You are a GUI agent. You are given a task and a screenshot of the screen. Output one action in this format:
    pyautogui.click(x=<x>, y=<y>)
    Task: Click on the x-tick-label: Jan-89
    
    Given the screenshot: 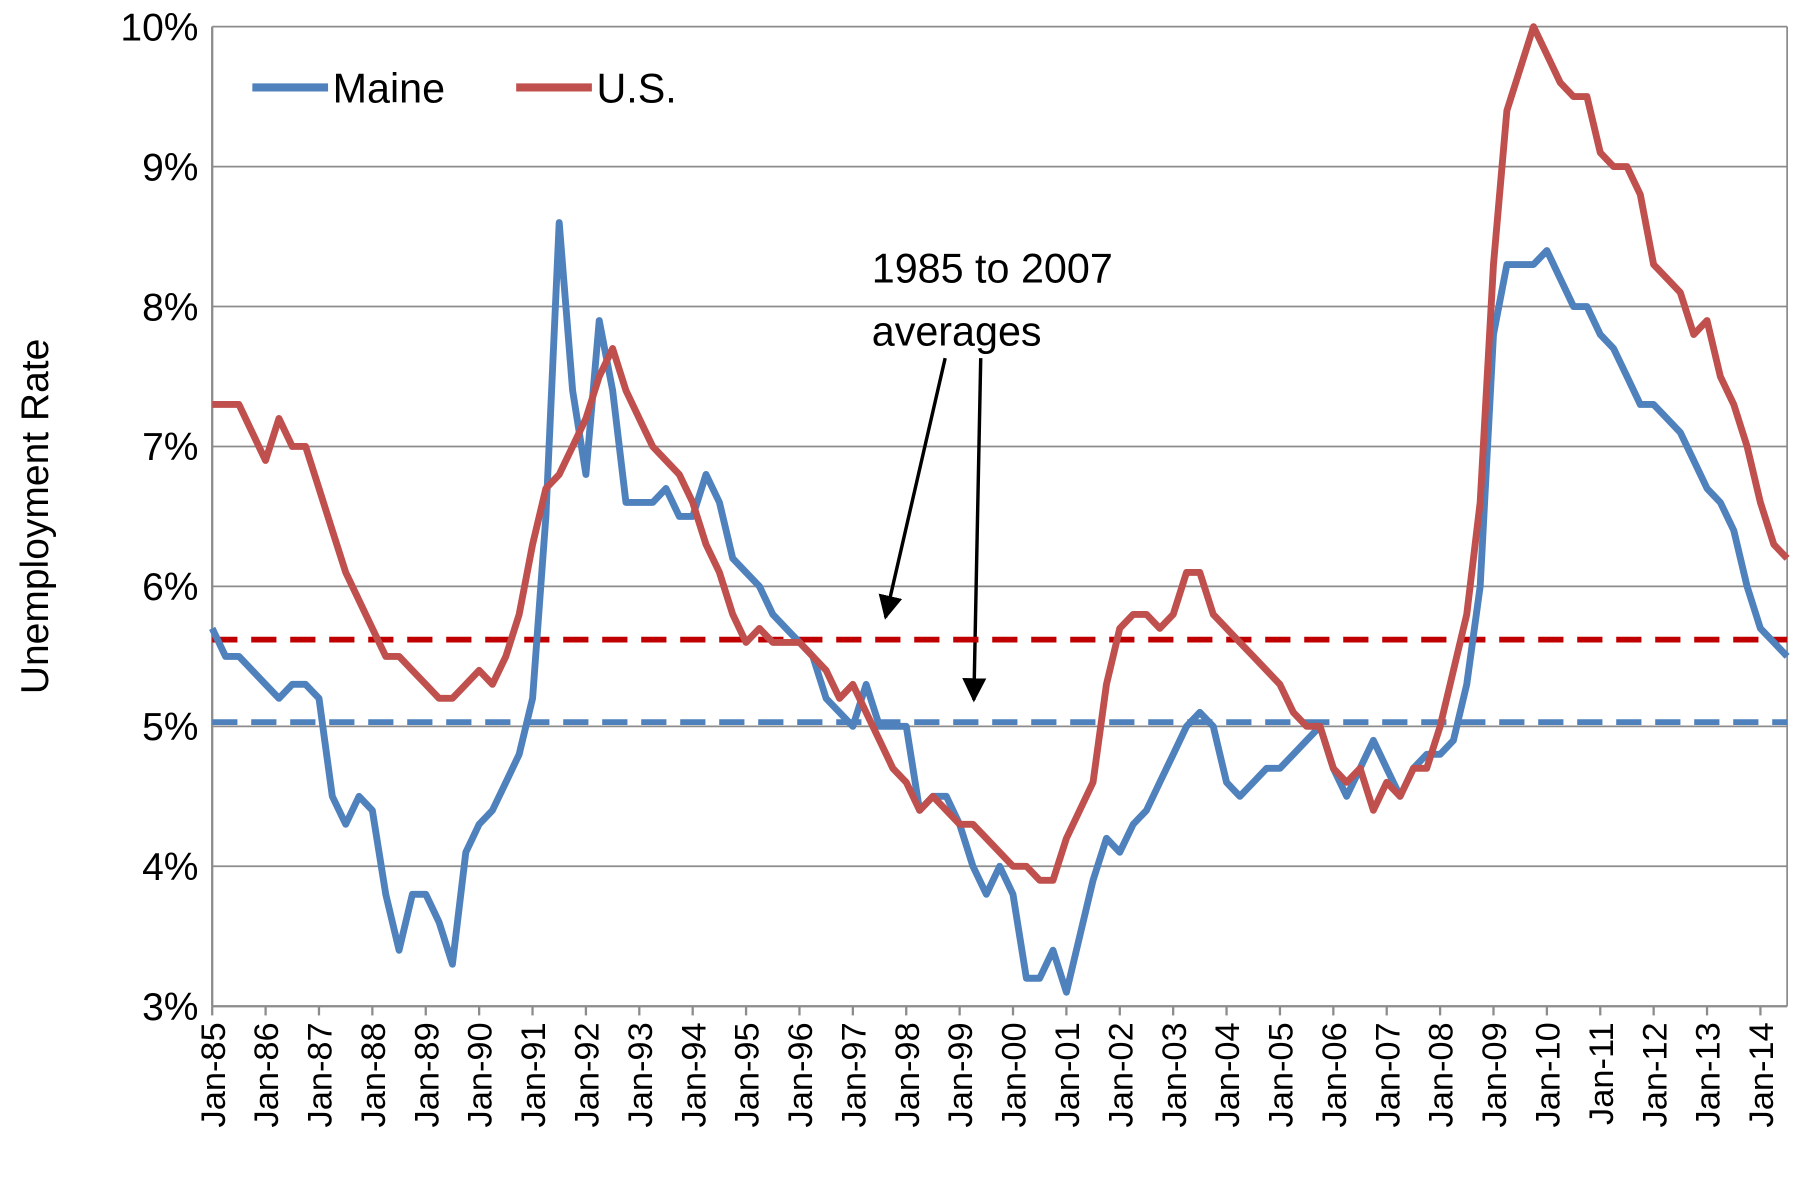 What is the action you would take?
    pyautogui.click(x=427, y=1074)
    